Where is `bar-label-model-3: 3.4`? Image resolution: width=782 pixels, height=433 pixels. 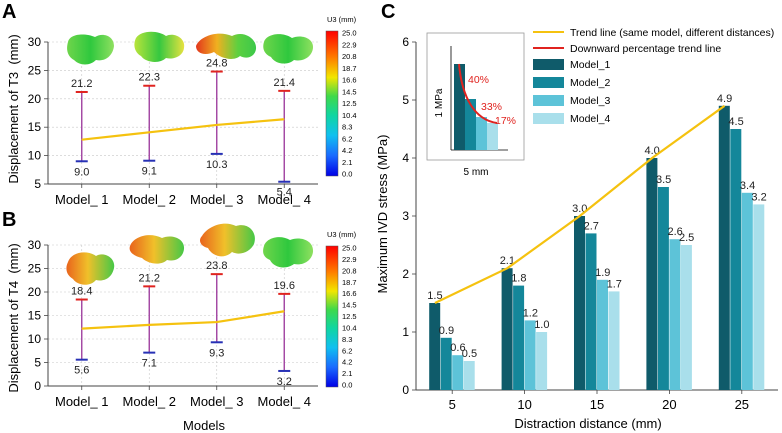 bar-label-model-3: 3.4 is located at coordinates (747, 186).